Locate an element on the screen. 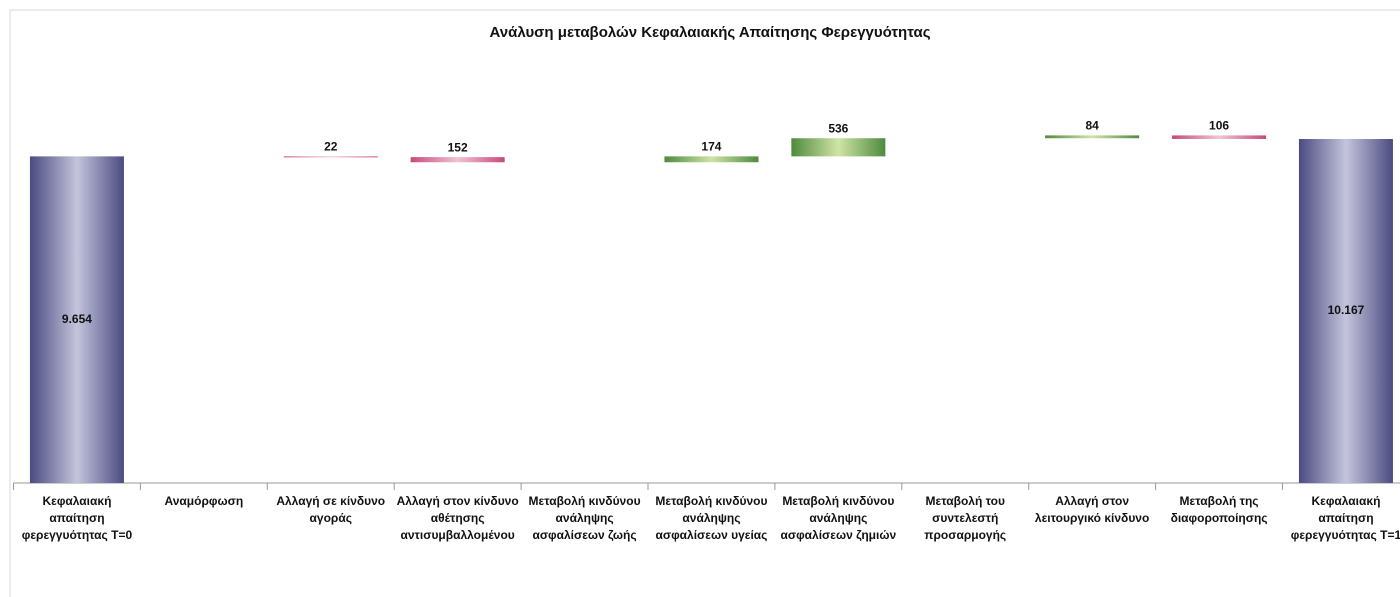  value-label: 536 is located at coordinates (838, 128).